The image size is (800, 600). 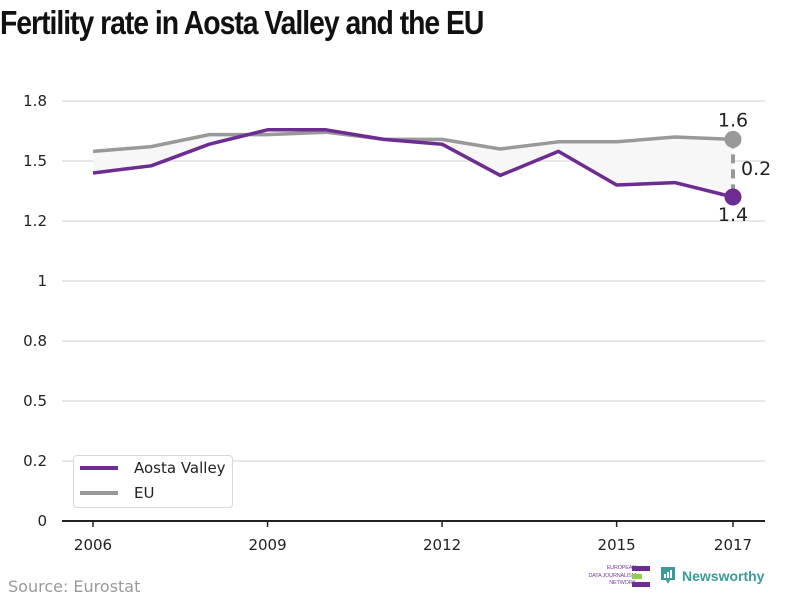 What do you see at coordinates (35, 311) in the screenshot?
I see `y-axis-ticks: 0 0.2 0.5 0.8 1 1.2 1.5 1.8` at bounding box center [35, 311].